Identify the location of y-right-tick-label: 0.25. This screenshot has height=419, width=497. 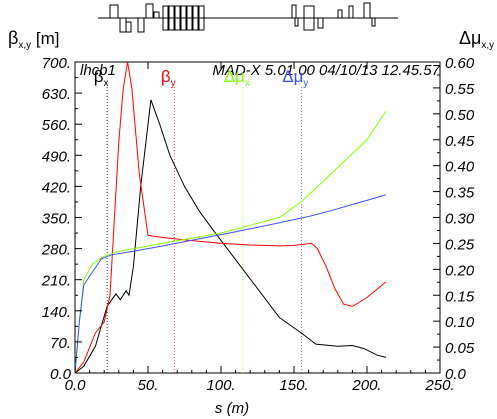
(460, 244).